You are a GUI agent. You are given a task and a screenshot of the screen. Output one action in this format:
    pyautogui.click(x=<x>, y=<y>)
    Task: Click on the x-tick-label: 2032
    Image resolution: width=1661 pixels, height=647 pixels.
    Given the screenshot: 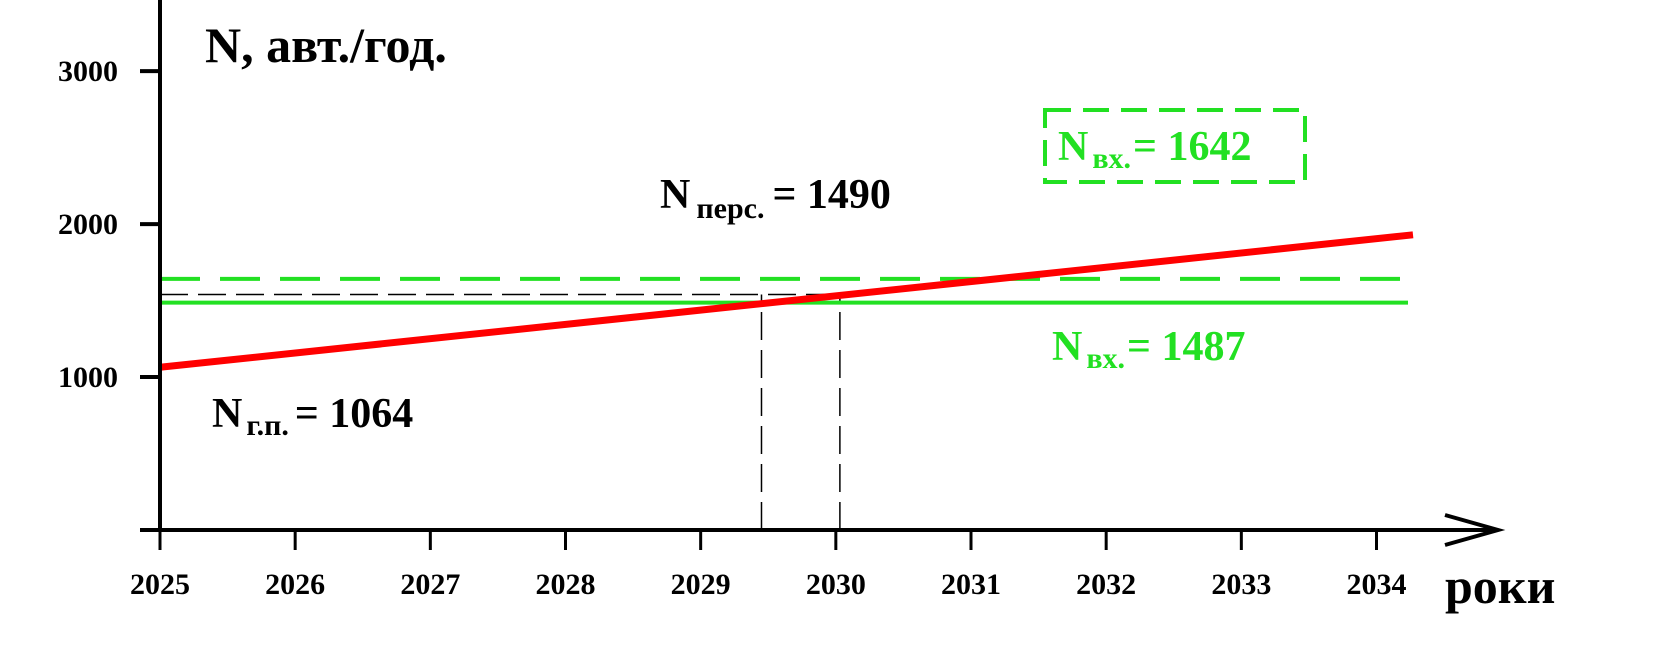 What is the action you would take?
    pyautogui.click(x=1106, y=584)
    